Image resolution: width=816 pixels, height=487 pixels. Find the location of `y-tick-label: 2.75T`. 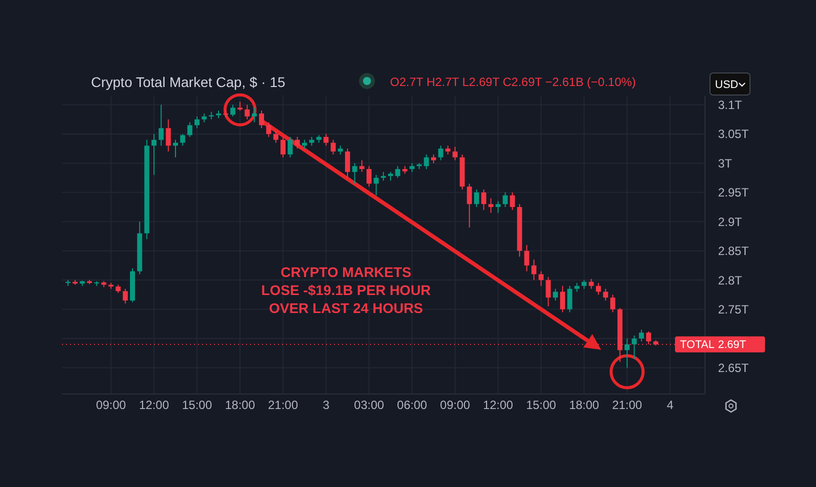

y-tick-label: 2.75T is located at coordinates (734, 309).